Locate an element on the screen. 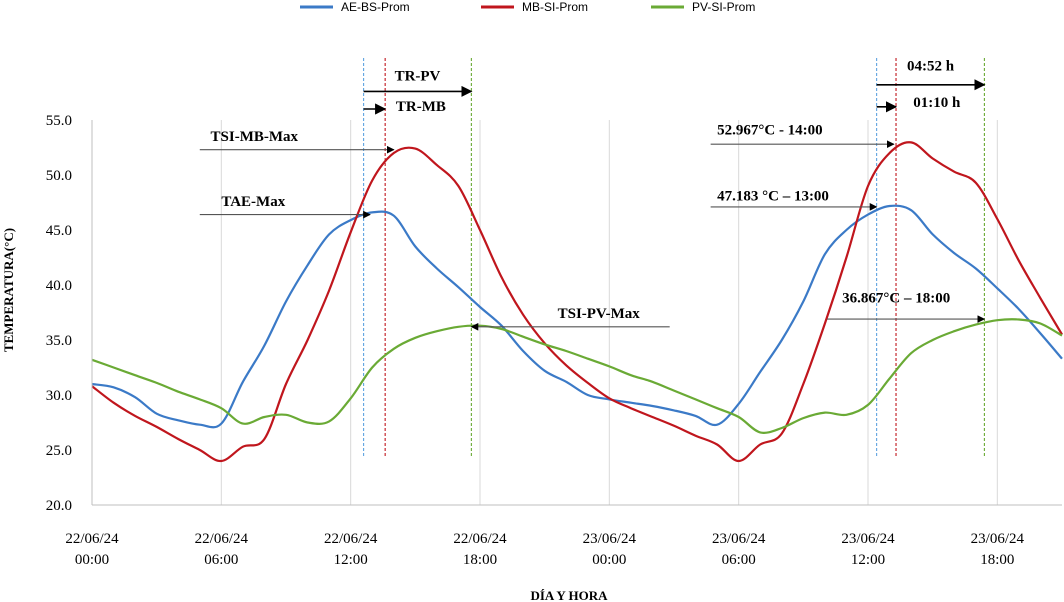  y-tick-label: 45.0 is located at coordinates (59, 231).